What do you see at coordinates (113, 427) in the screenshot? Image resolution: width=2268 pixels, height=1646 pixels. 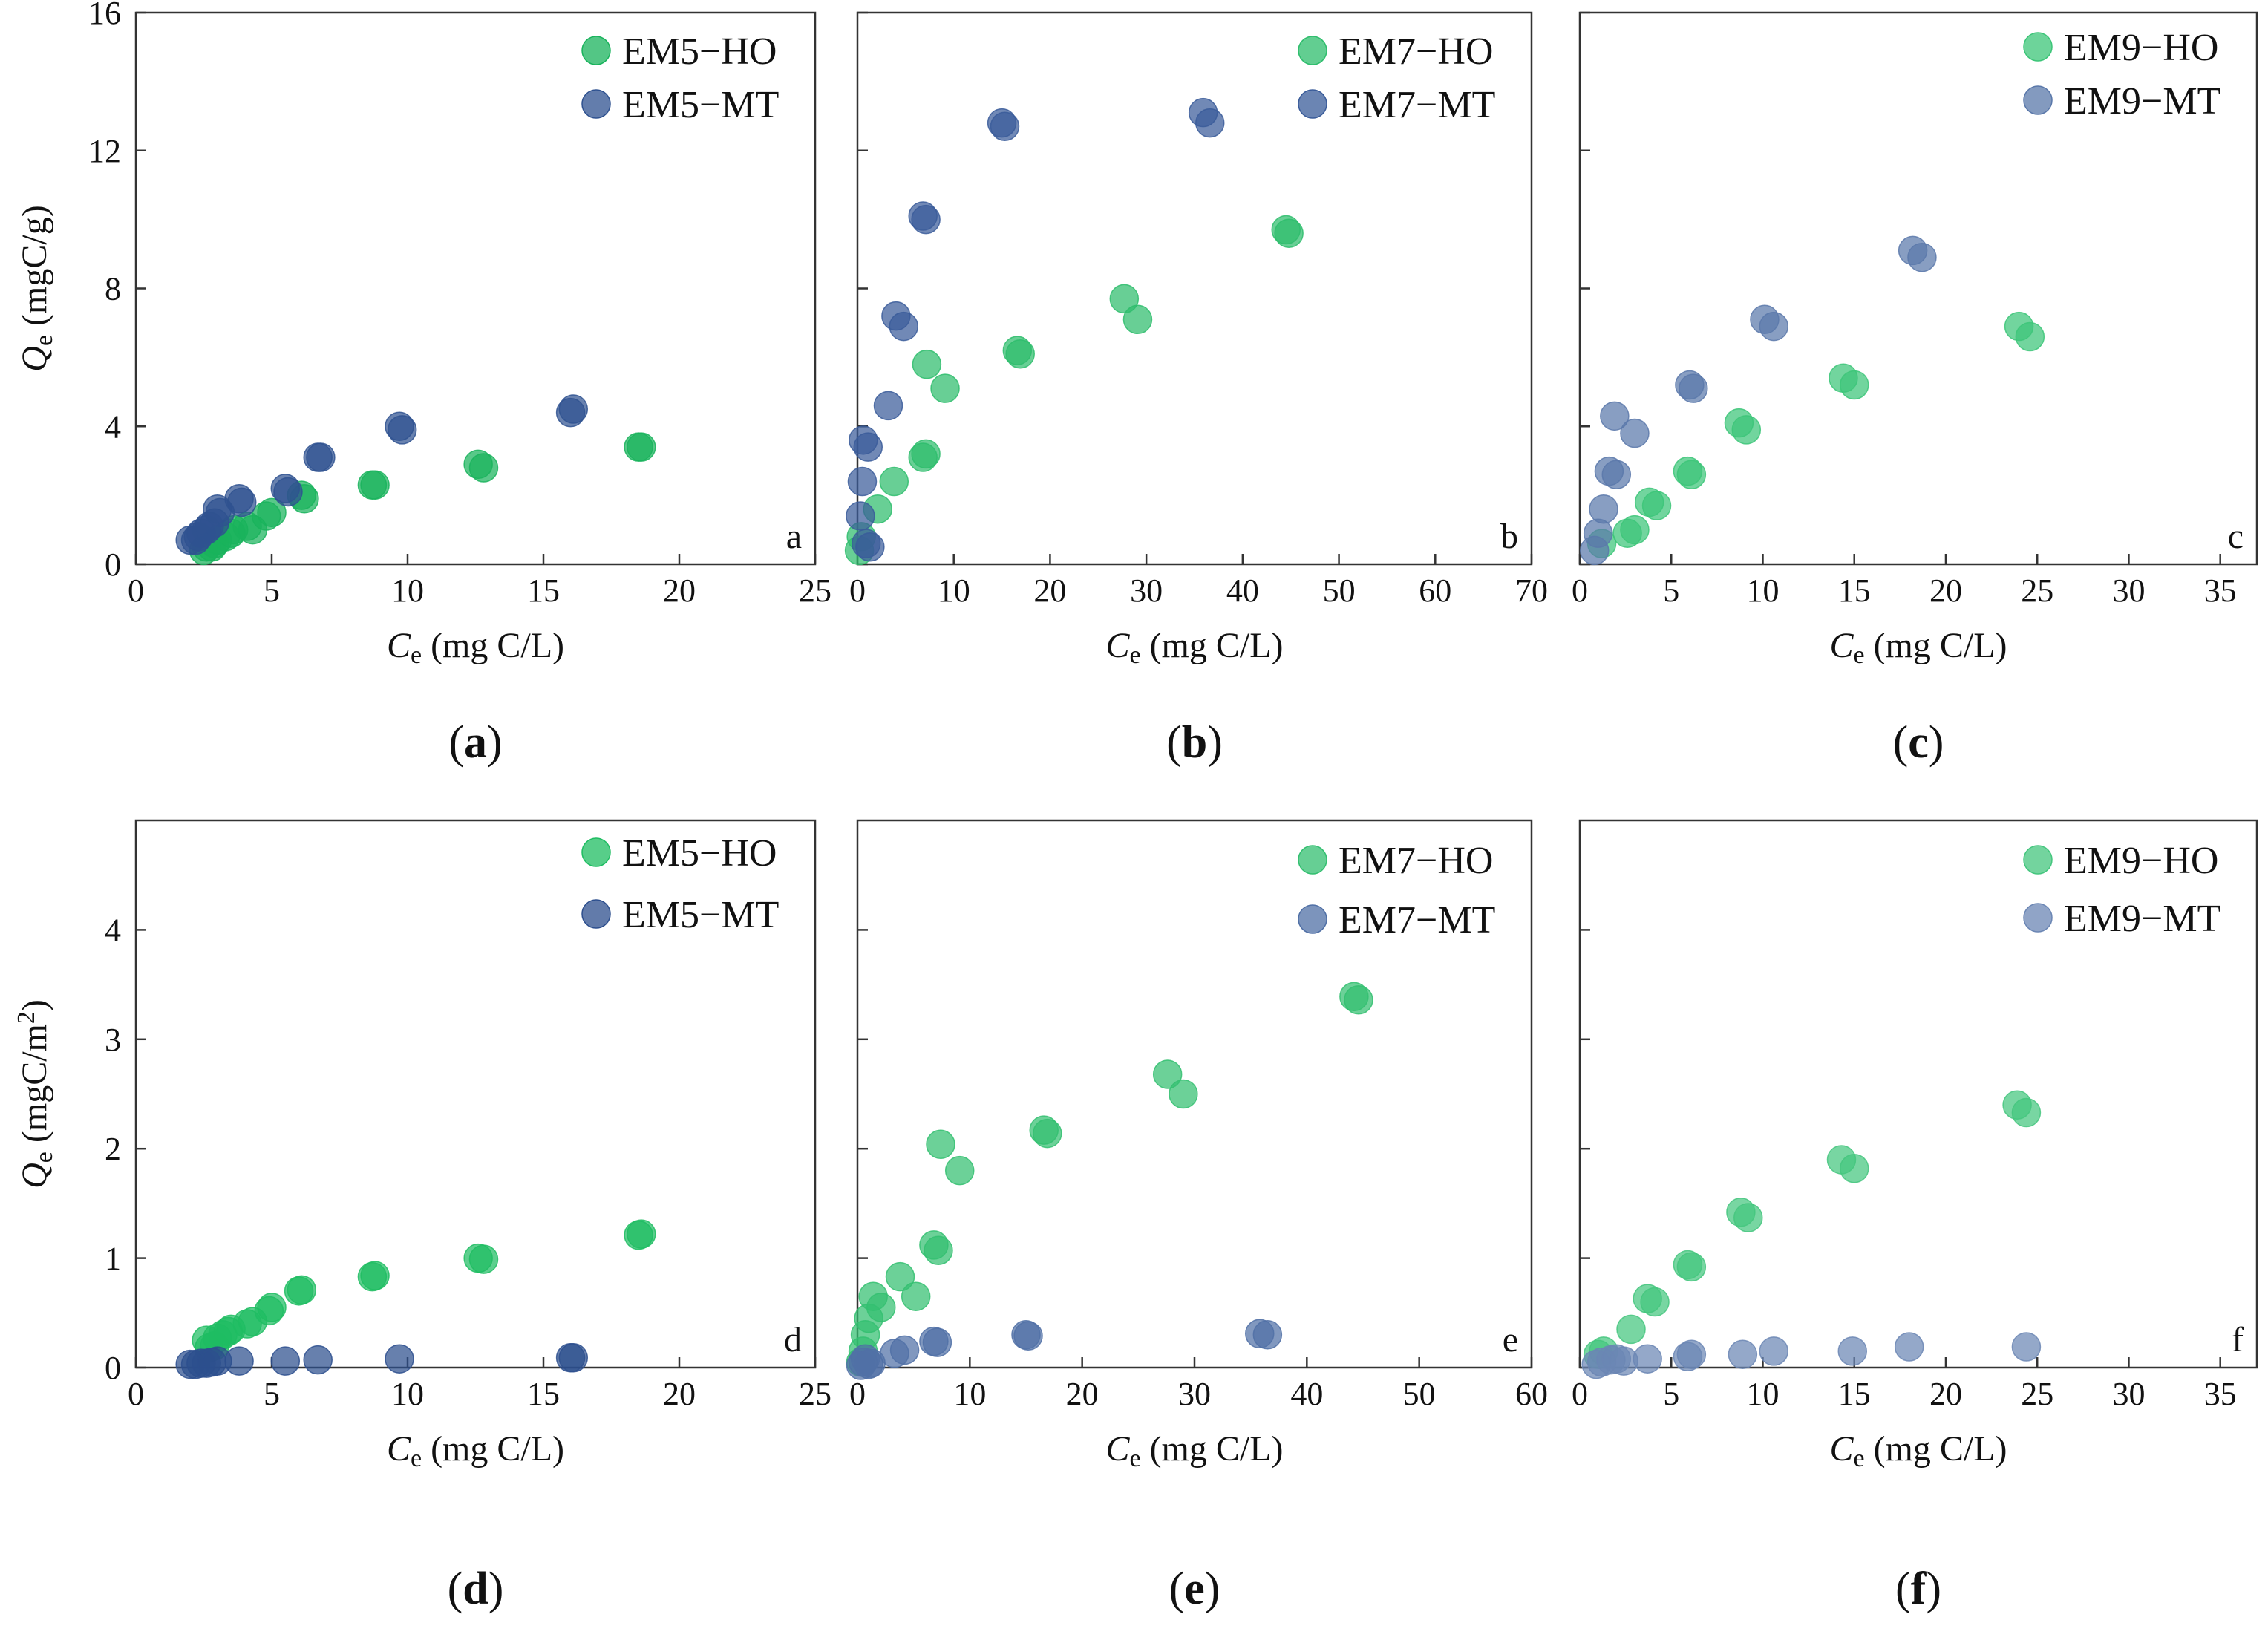 I see `y-tick-label-a: 4` at bounding box center [113, 427].